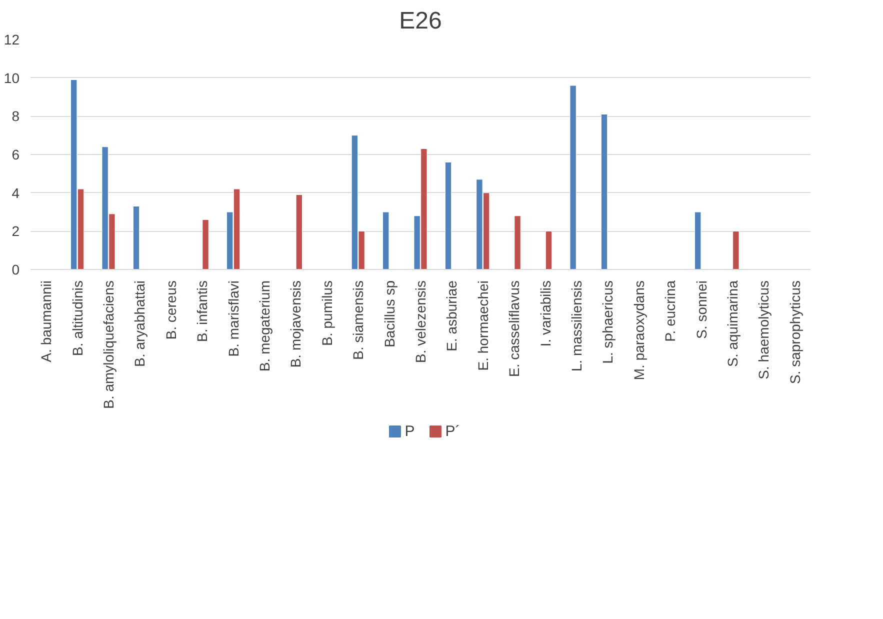 Image resolution: width=883 pixels, height=619 pixels. Describe the element at coordinates (358, 320) in the screenshot. I see `x-tick-label: B. siamensis` at that location.